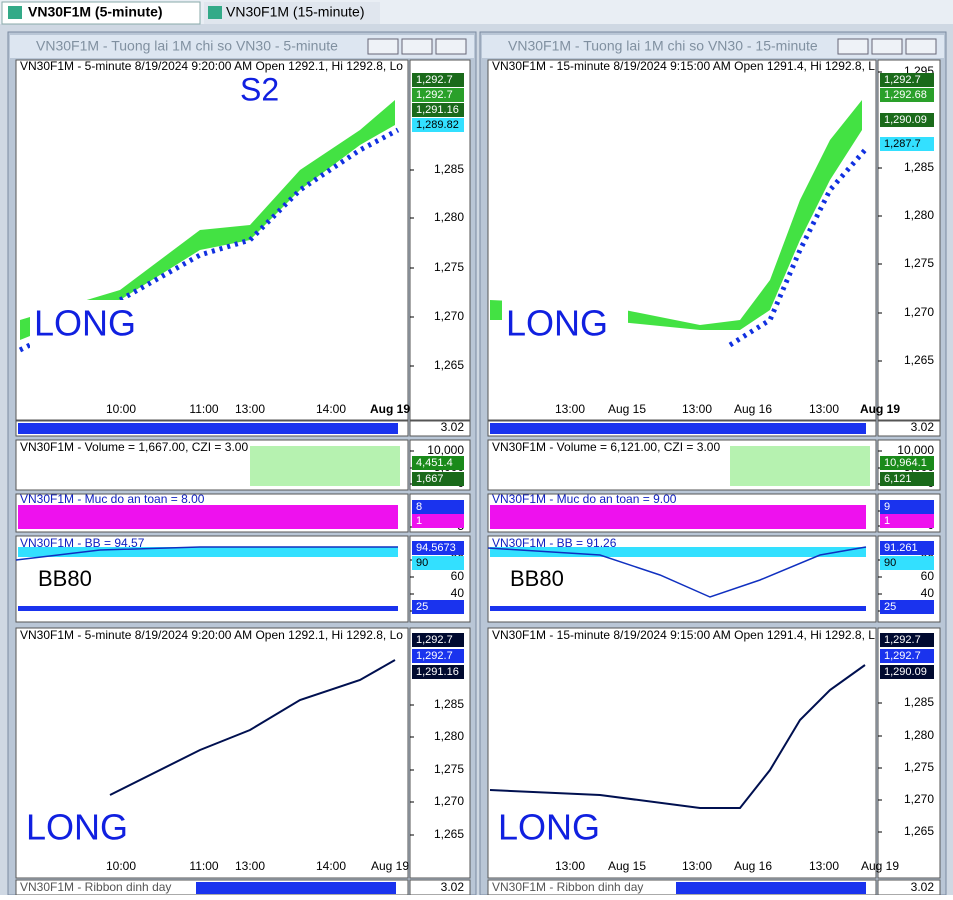  Describe the element at coordinates (252, 727) in the screenshot. I see `price2-line` at that location.